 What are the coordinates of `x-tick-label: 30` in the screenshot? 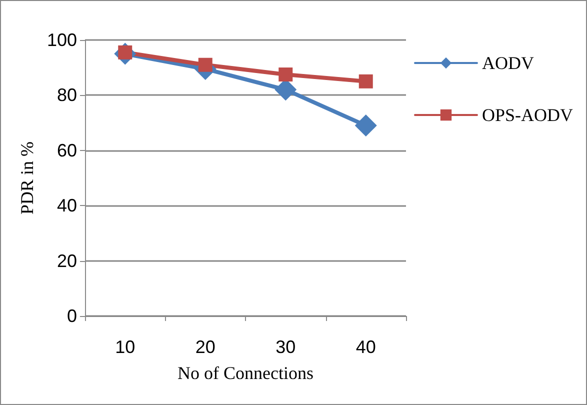 It's located at (286, 347).